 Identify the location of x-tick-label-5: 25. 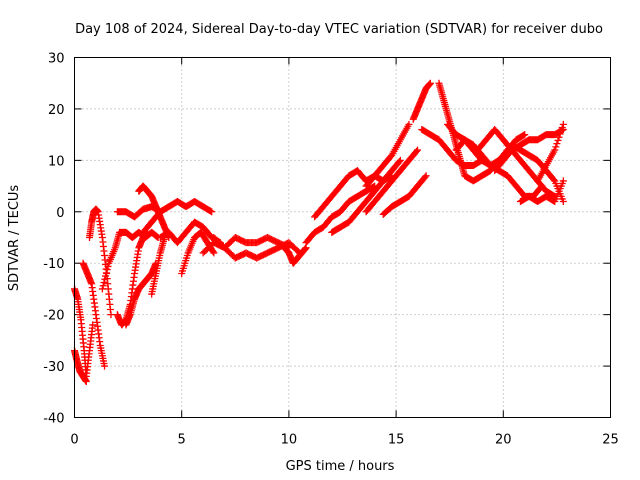
(610, 440).